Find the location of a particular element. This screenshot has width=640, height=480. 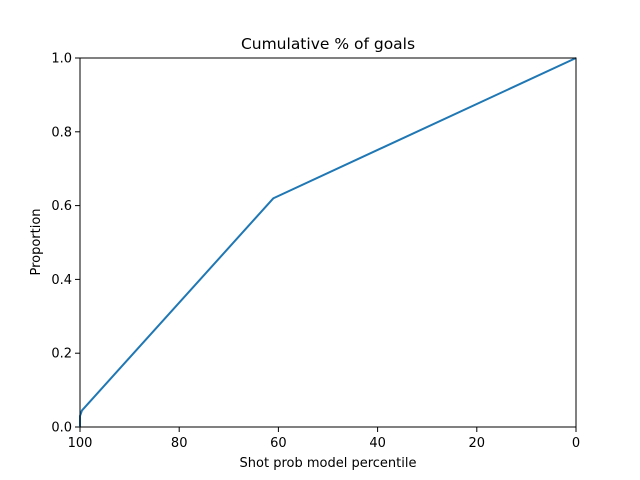

y-tick-label: 0.2 is located at coordinates (61, 354).